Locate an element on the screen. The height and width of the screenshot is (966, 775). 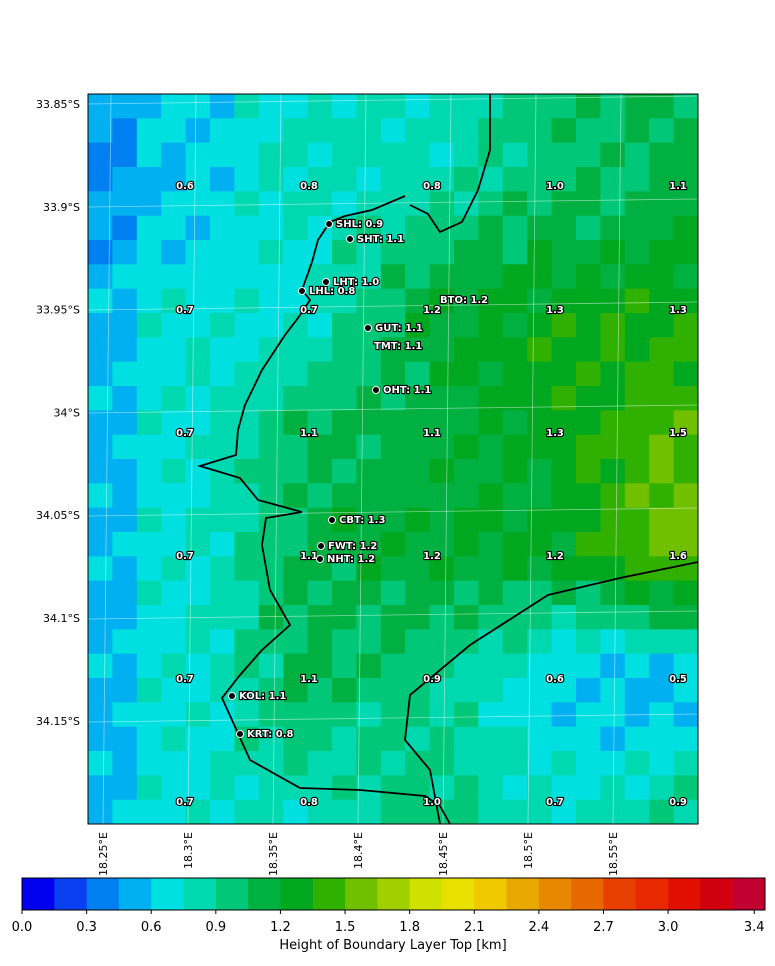
graticule-lat is located at coordinates (393, 615).